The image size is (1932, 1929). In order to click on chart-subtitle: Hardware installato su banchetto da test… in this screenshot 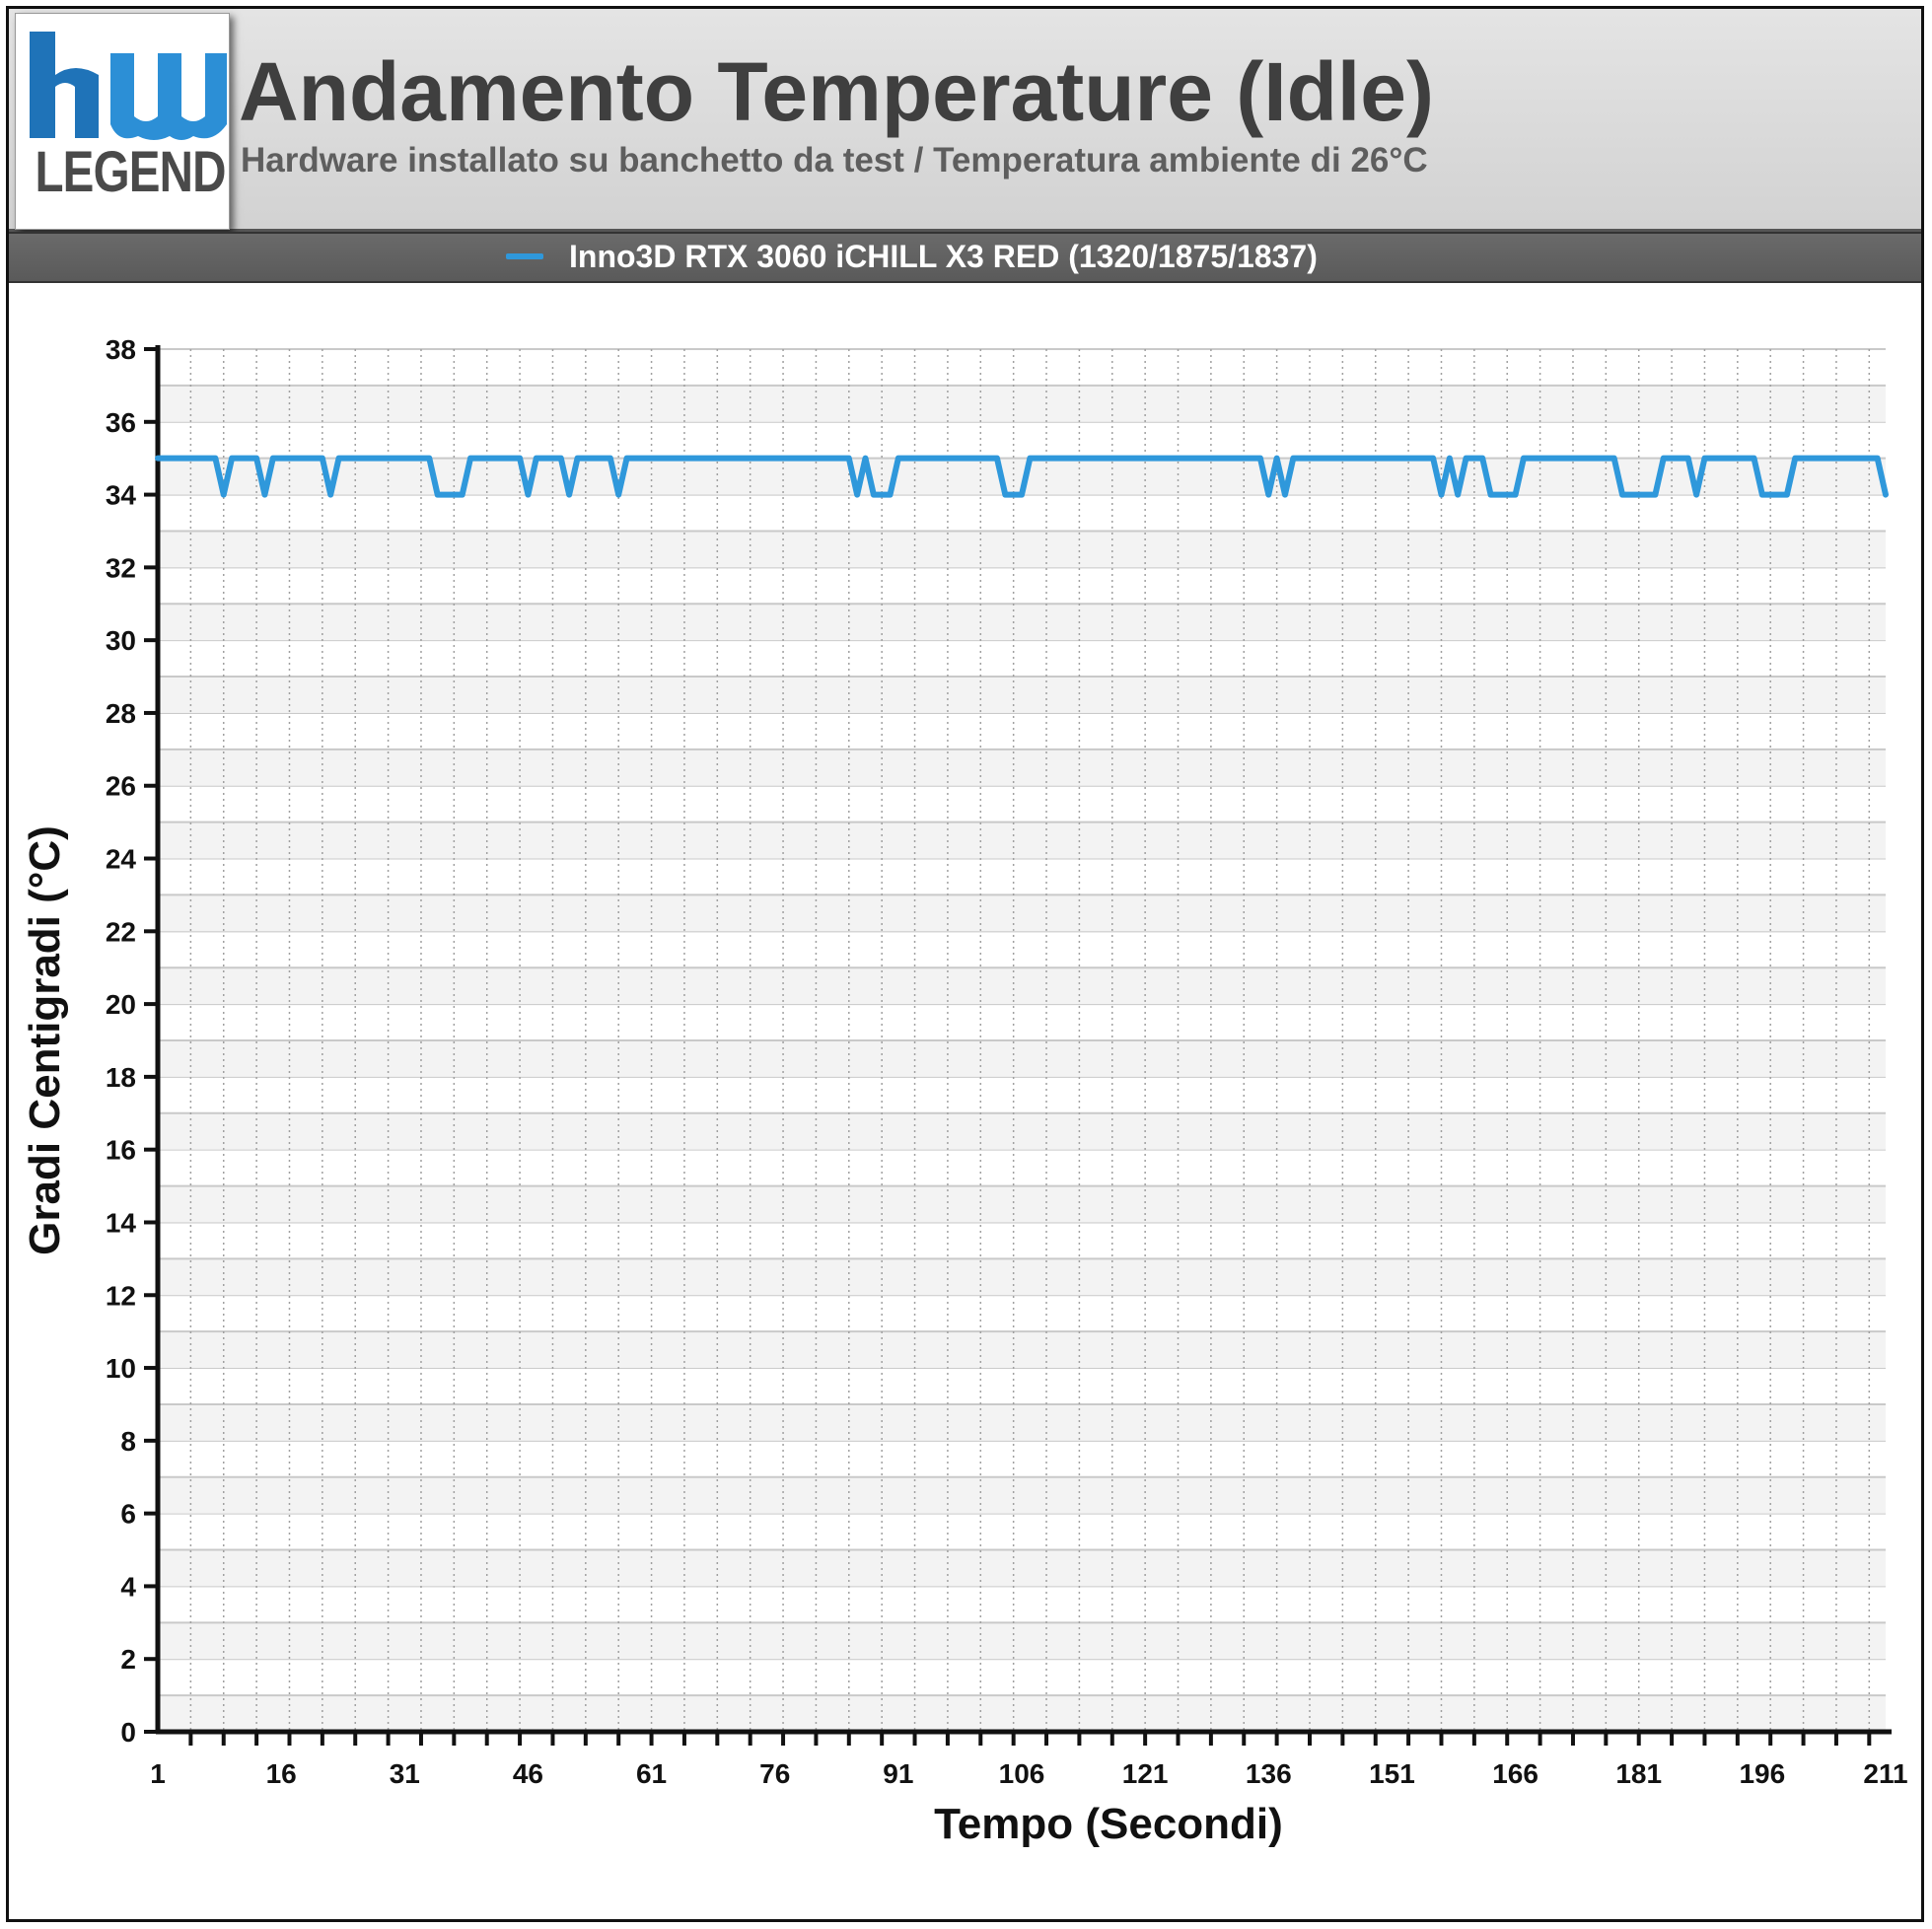, I will do `click(834, 160)`.